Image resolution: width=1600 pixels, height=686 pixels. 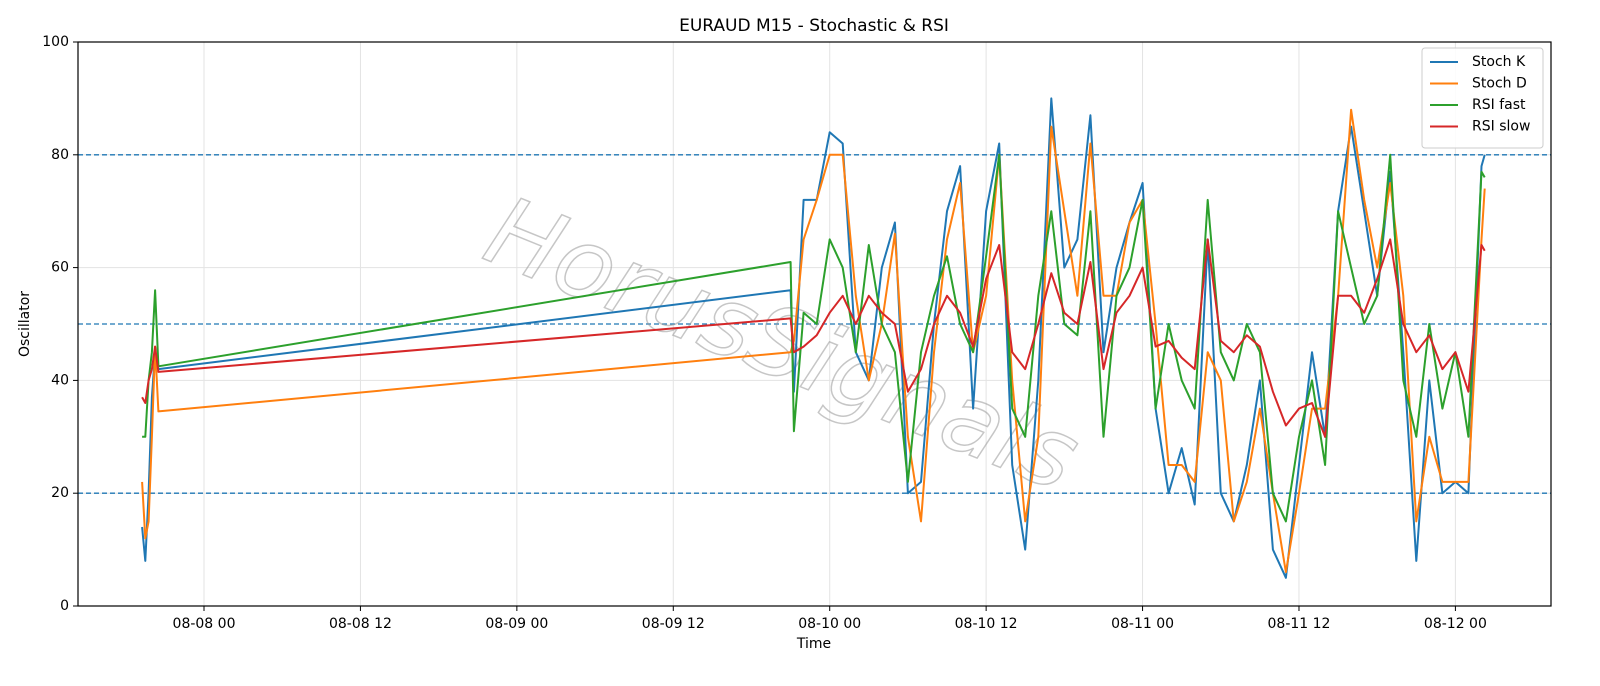 I want to click on x-axis-label: Time, so click(x=813, y=644).